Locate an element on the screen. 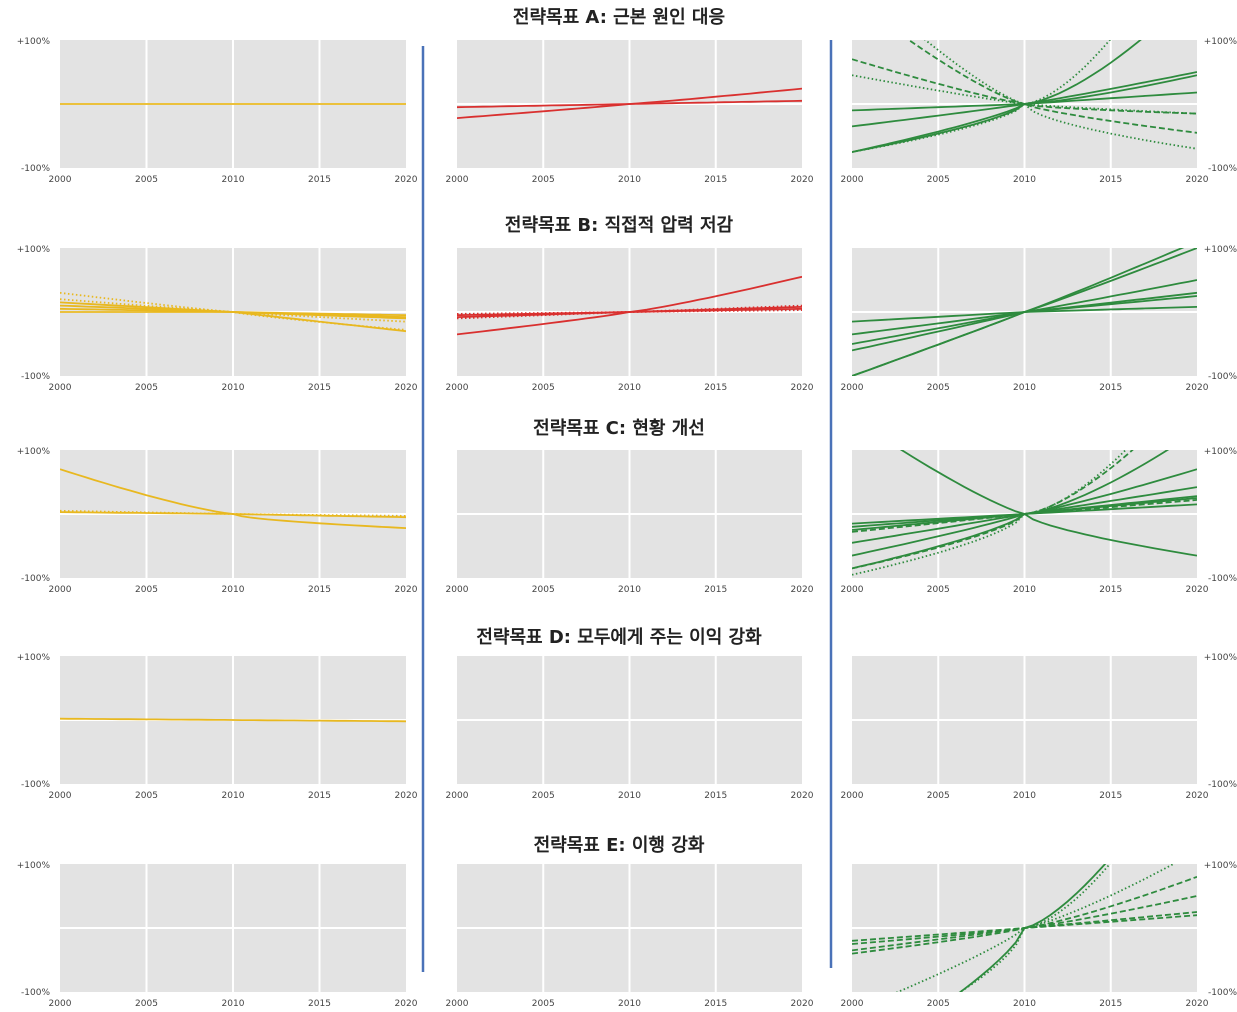 Image resolution: width=1237 pixels, height=1012 pixels. row-title: 전략목표 D: 모두에게 주는 이익 강화 is located at coordinates (619, 637).